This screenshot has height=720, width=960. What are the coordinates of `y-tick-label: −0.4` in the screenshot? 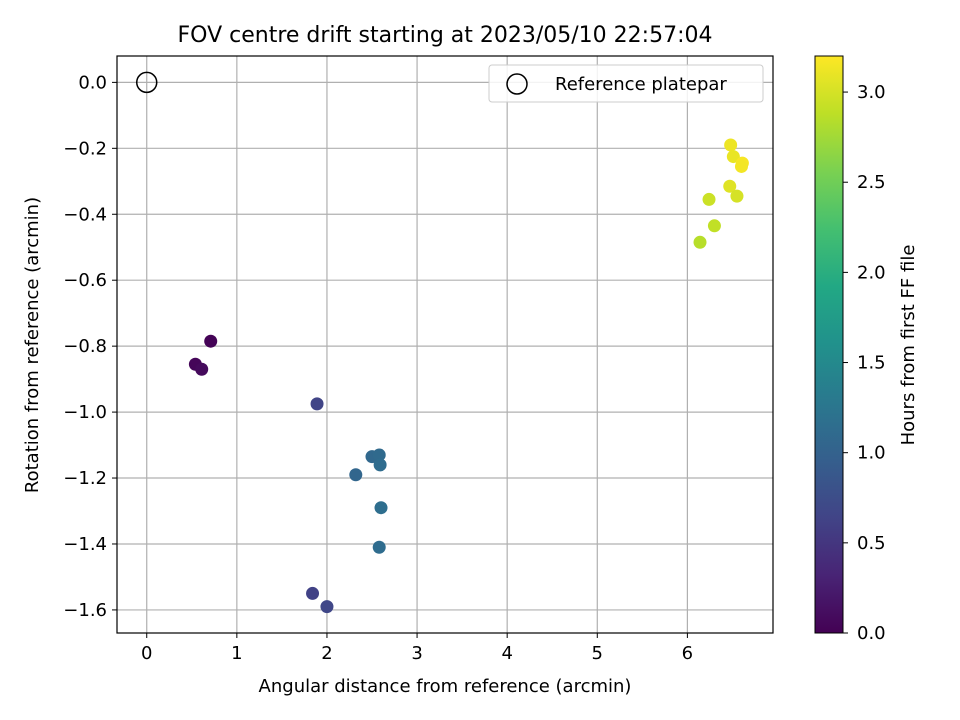 It's located at (85, 214).